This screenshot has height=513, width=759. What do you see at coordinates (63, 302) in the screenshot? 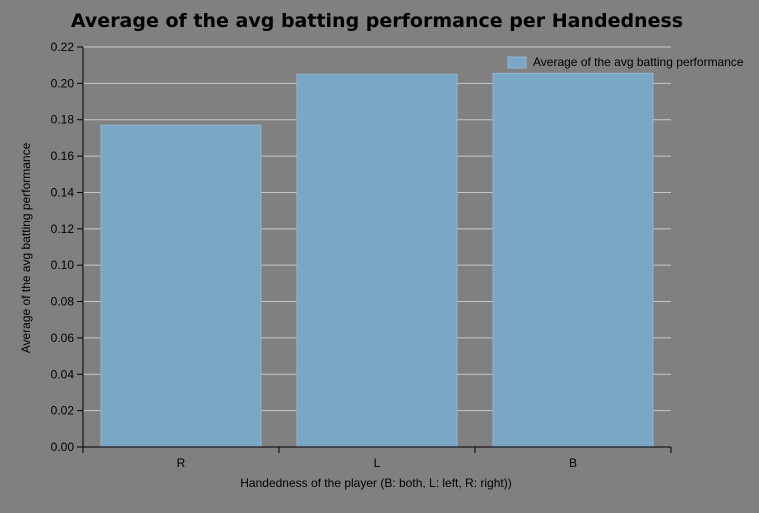
I see `y-tick-label: 0.08` at bounding box center [63, 302].